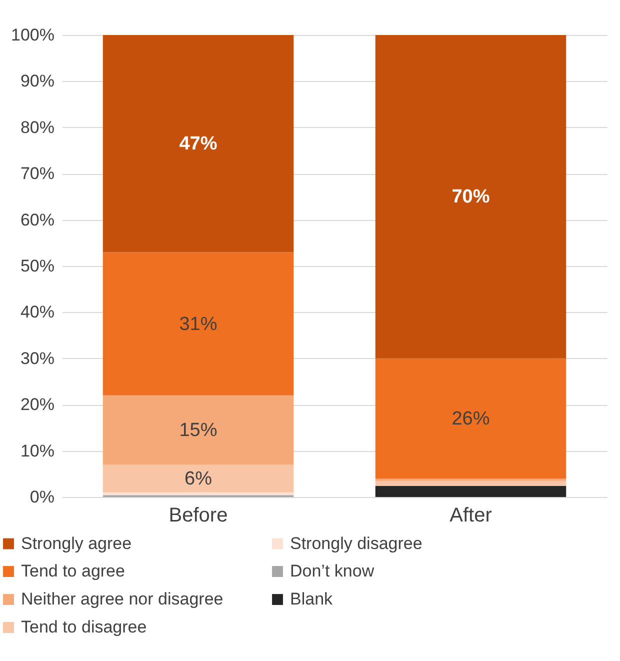 The image size is (620, 661). Describe the element at coordinates (122, 599) in the screenshot. I see `legend-label: Neither agree nor disagree` at that location.